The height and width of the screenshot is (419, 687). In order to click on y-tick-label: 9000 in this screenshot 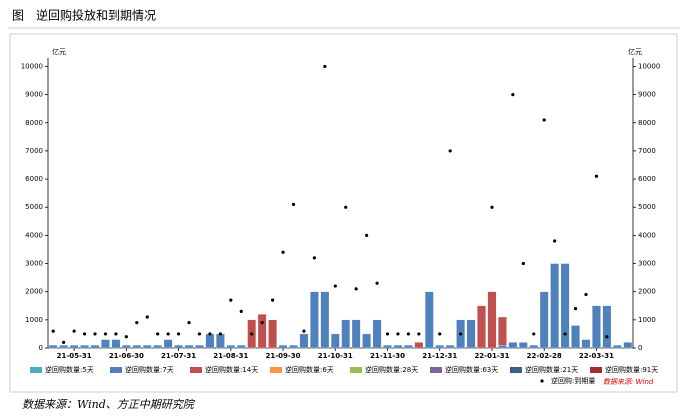, I will do `click(34, 95)`.